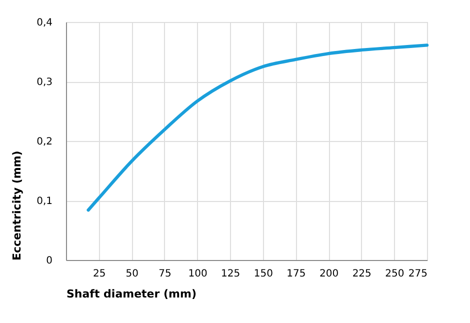 This screenshot has height=323, width=470. I want to click on x-tick-label: 25, so click(99, 274).